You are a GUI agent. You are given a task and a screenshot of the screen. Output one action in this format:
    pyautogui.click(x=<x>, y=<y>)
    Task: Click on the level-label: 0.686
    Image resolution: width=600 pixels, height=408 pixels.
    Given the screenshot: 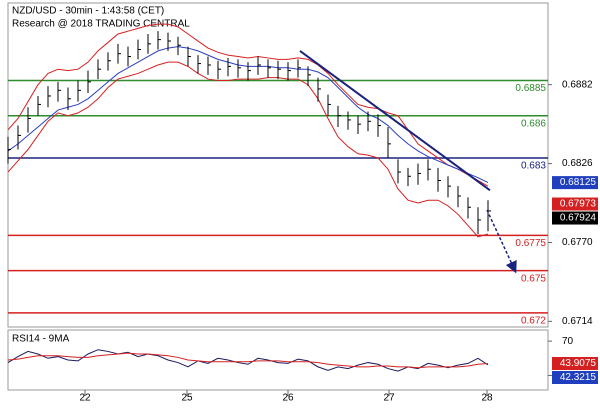 What is the action you would take?
    pyautogui.click(x=533, y=123)
    